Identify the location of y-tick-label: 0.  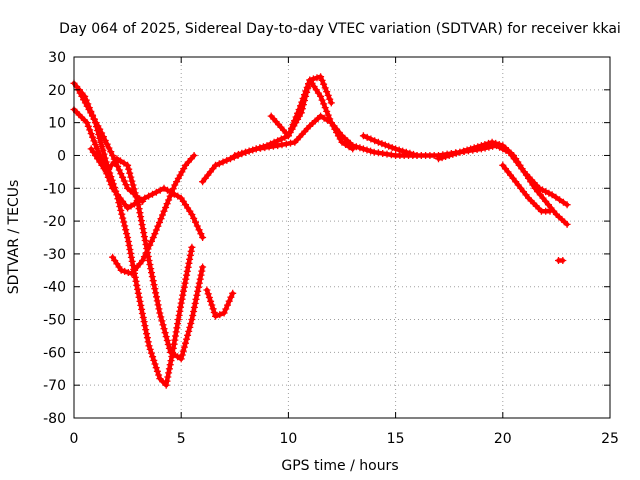
(61, 156).